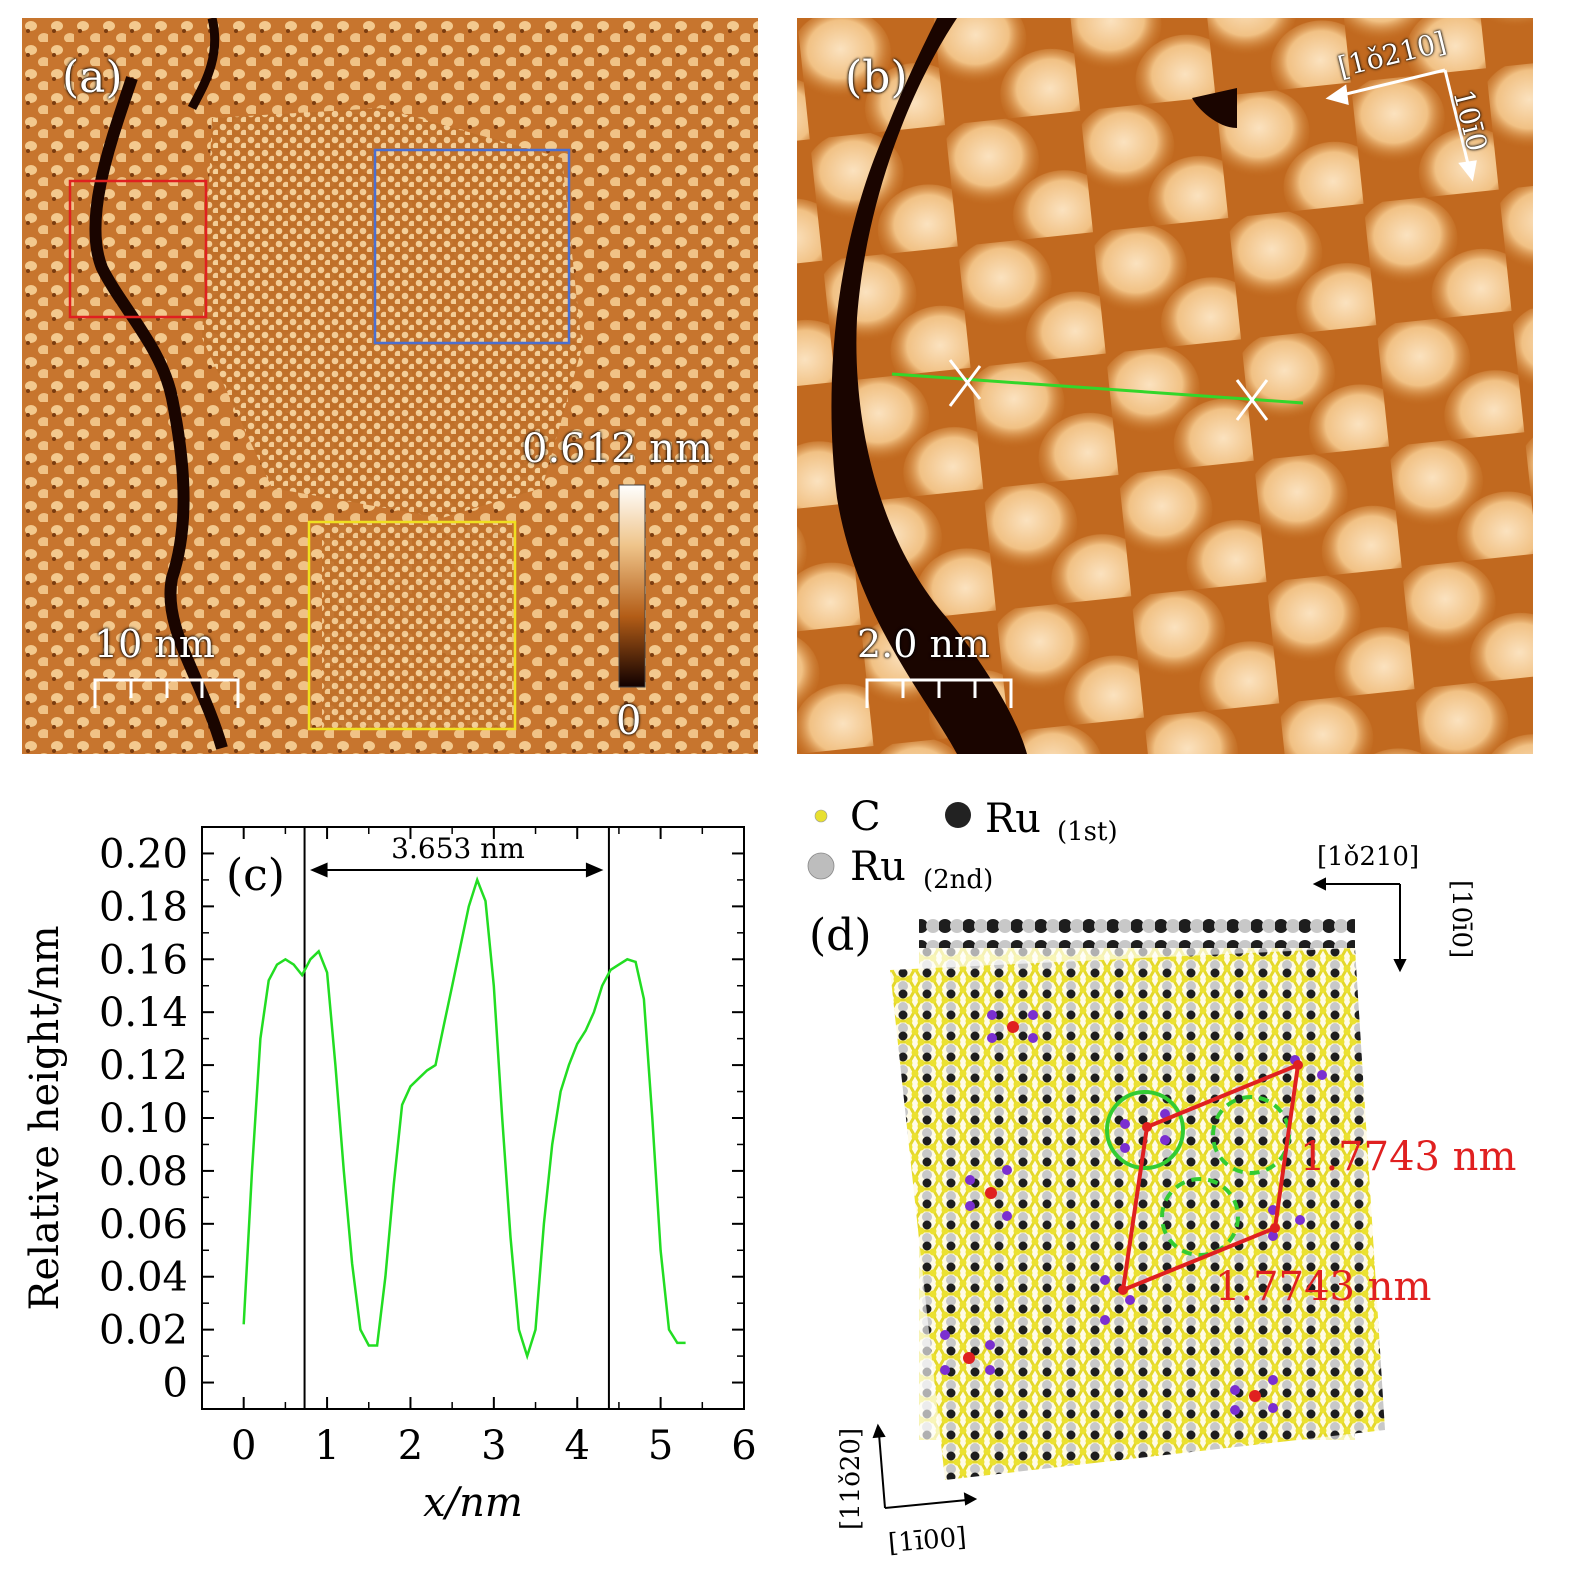  I want to click on red-atoms, so click(1112, 1211).